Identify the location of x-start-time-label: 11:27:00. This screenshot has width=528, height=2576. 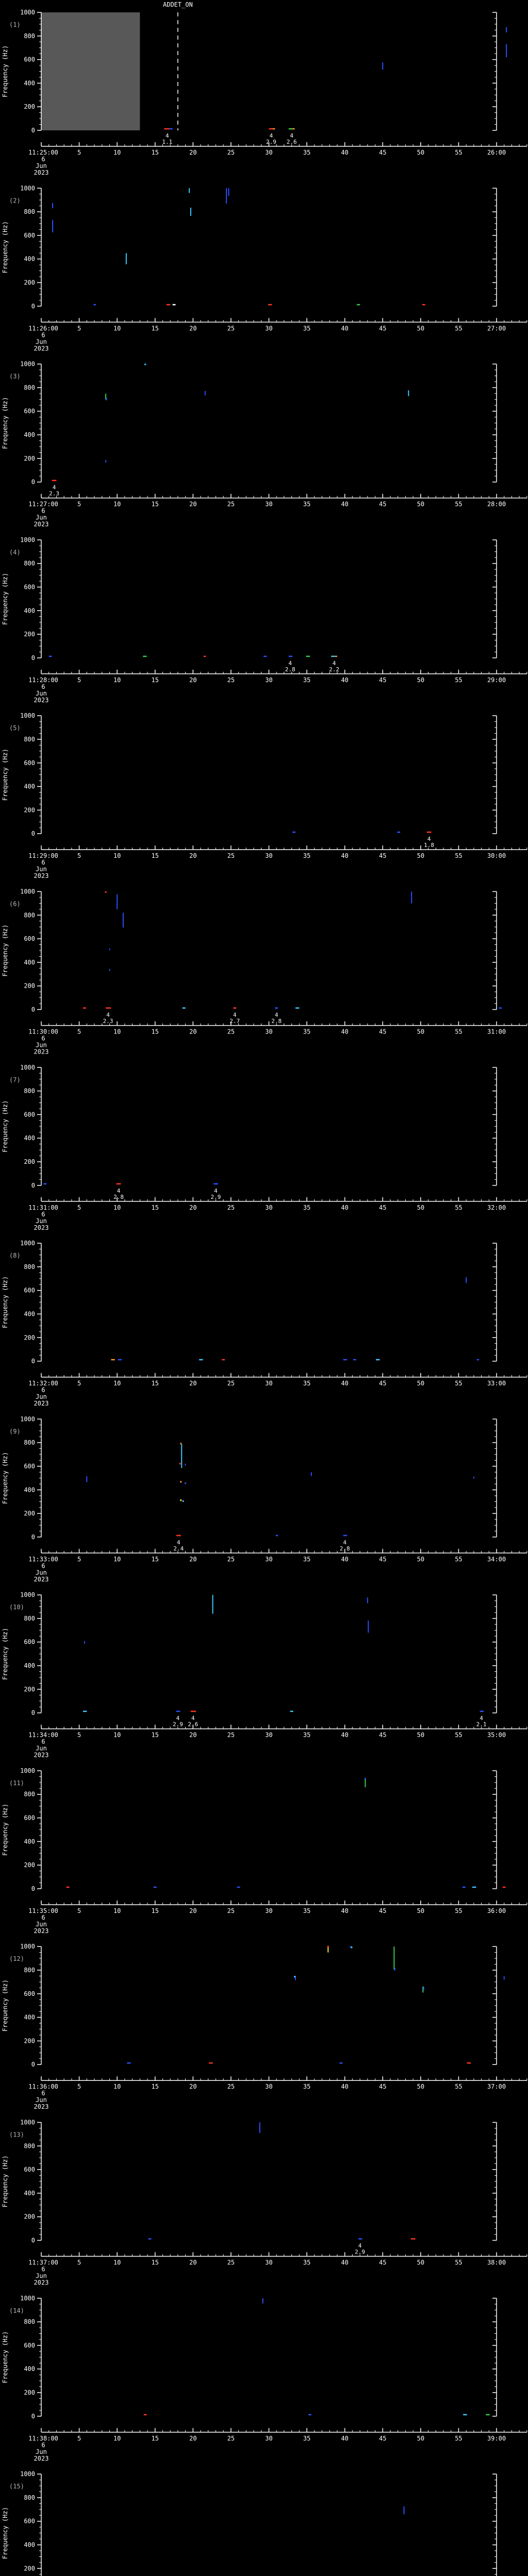
(43, 504).